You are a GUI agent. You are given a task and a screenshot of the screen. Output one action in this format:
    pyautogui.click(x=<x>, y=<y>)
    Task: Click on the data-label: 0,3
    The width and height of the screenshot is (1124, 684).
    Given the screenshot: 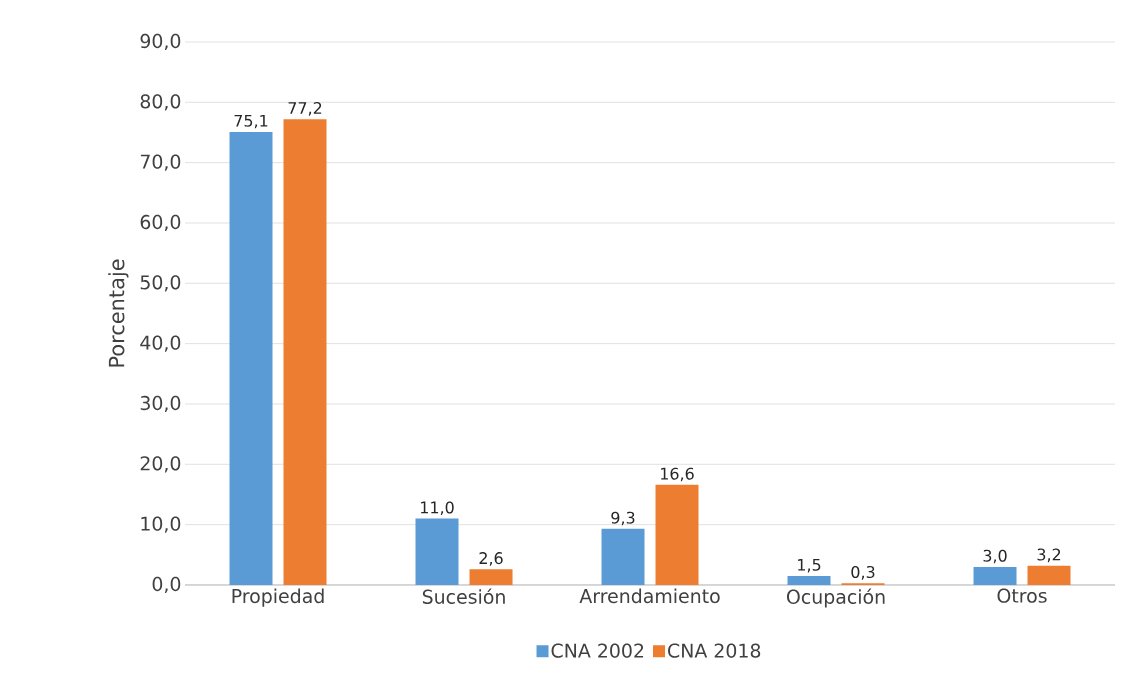 What is the action you would take?
    pyautogui.click(x=863, y=572)
    